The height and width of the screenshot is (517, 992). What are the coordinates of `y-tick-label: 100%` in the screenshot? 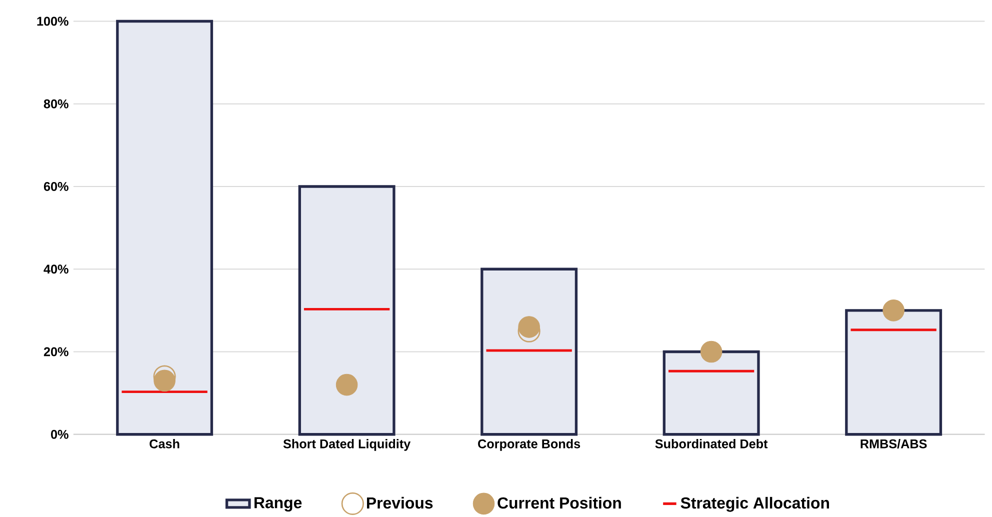 It's located at (52, 21).